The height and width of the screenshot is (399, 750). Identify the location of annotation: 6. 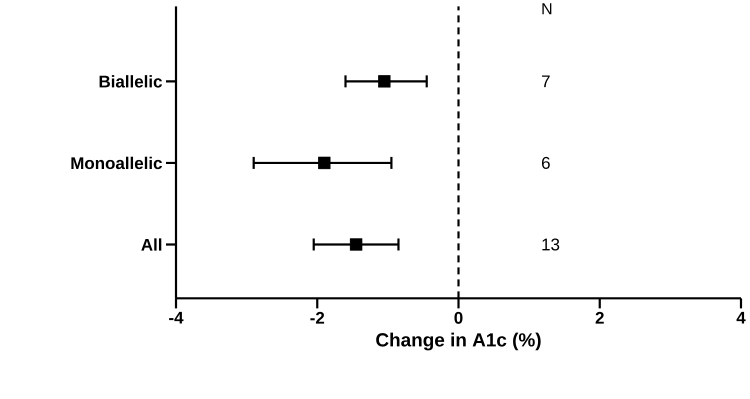
(546, 162).